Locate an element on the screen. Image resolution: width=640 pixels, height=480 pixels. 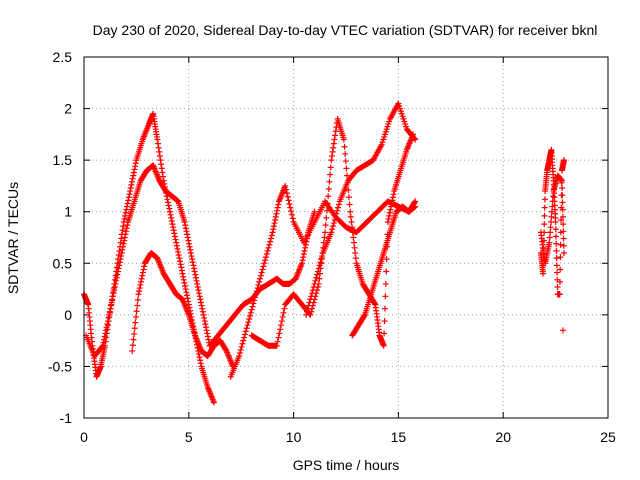
series-satellite-track-k is located at coordinates (552, 219).